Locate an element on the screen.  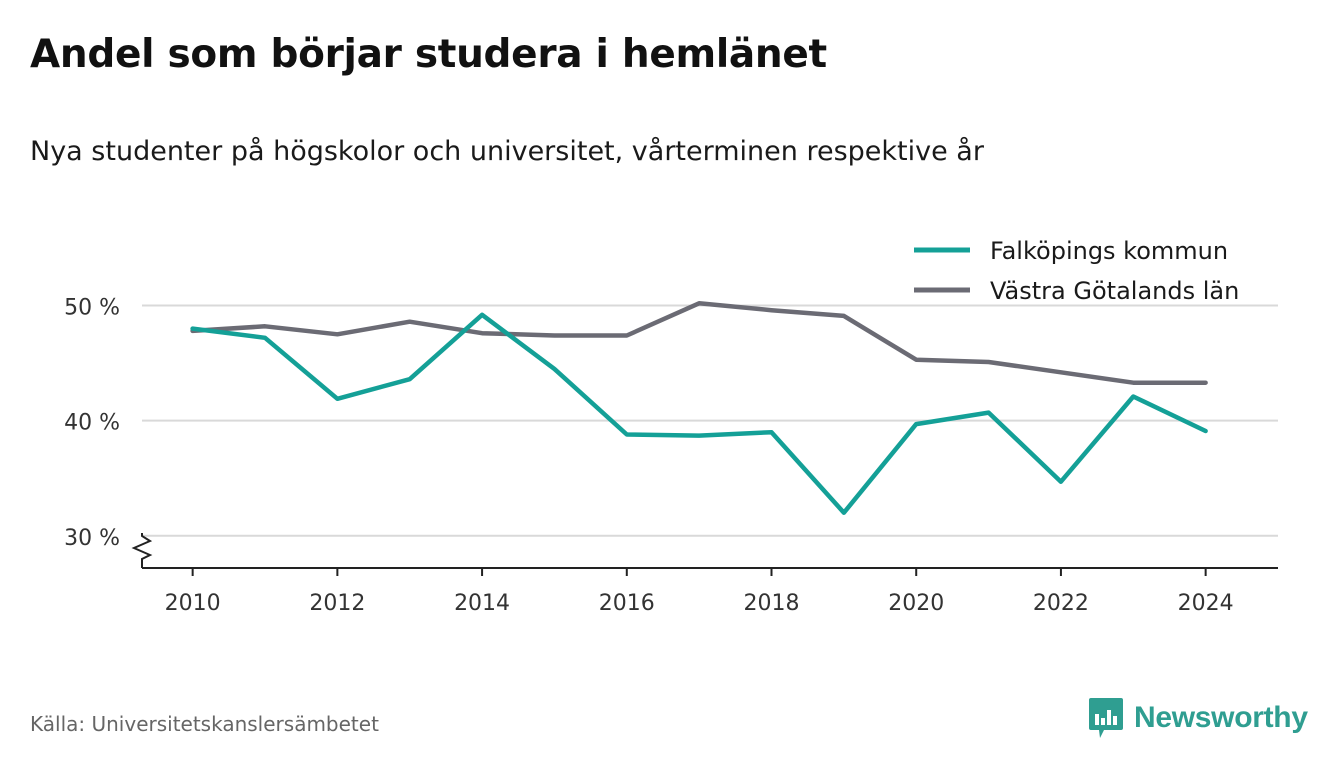
x-tick-label: 2018 is located at coordinates (772, 603).